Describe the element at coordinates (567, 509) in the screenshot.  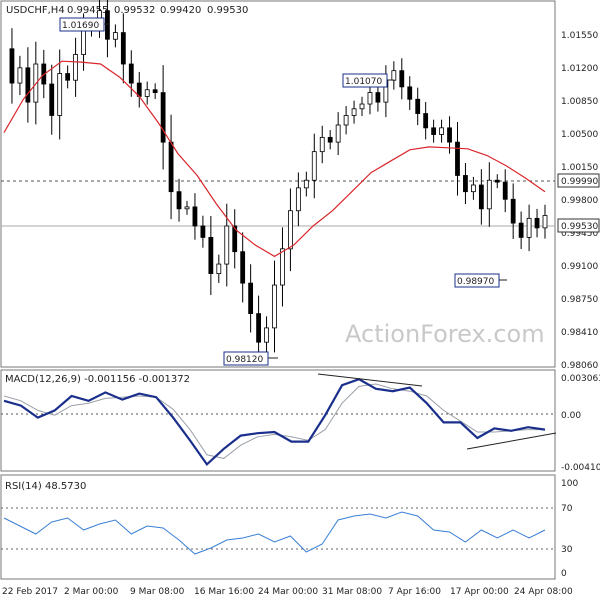
I see `rsi-tick: 70` at that location.